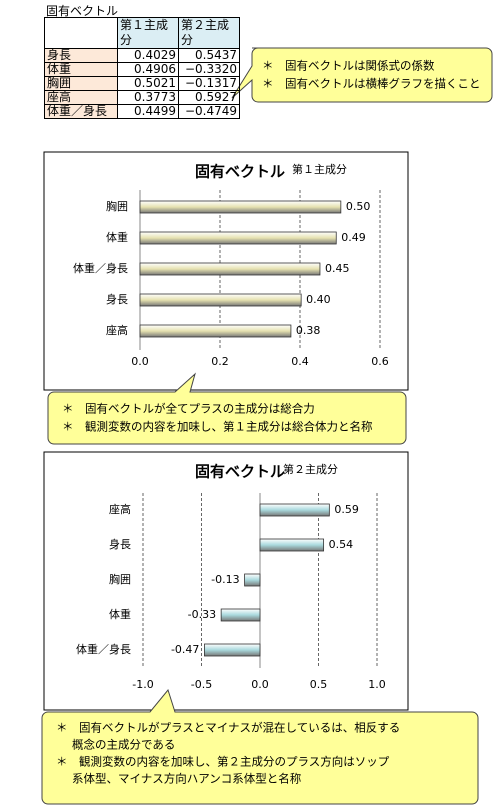  Describe the element at coordinates (148, 33) in the screenshot. I see `table-cell: 第１主成分` at that location.